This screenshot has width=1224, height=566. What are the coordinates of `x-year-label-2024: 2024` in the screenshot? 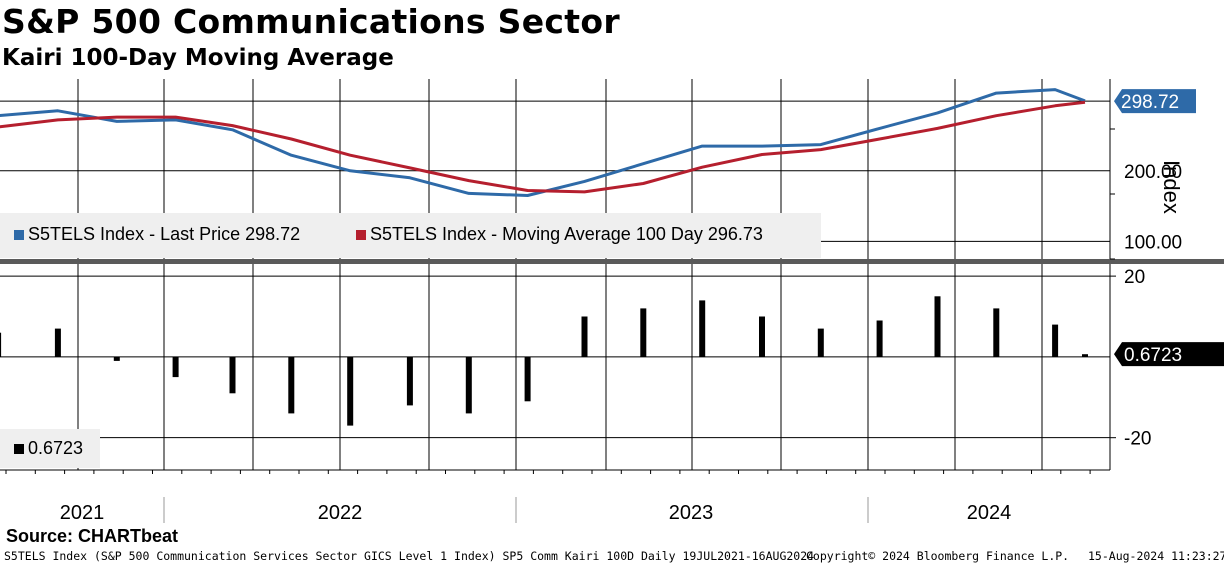 It's located at (989, 513).